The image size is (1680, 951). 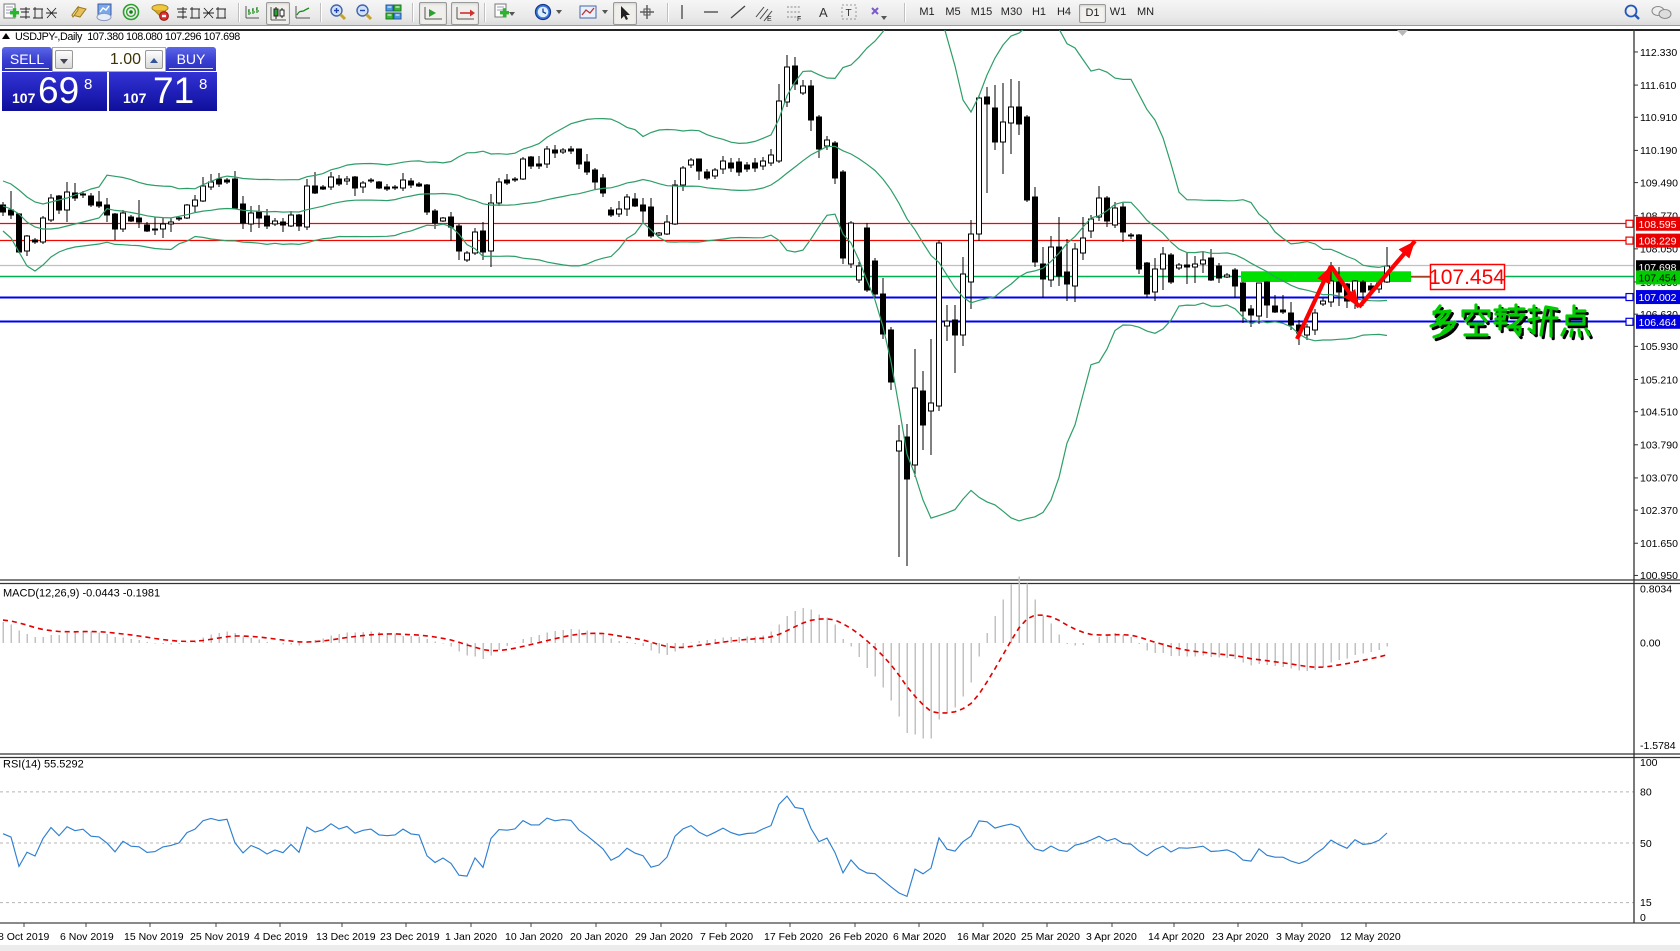 What do you see at coordinates (1646, 793) in the screenshot?
I see `svg-text: 80` at bounding box center [1646, 793].